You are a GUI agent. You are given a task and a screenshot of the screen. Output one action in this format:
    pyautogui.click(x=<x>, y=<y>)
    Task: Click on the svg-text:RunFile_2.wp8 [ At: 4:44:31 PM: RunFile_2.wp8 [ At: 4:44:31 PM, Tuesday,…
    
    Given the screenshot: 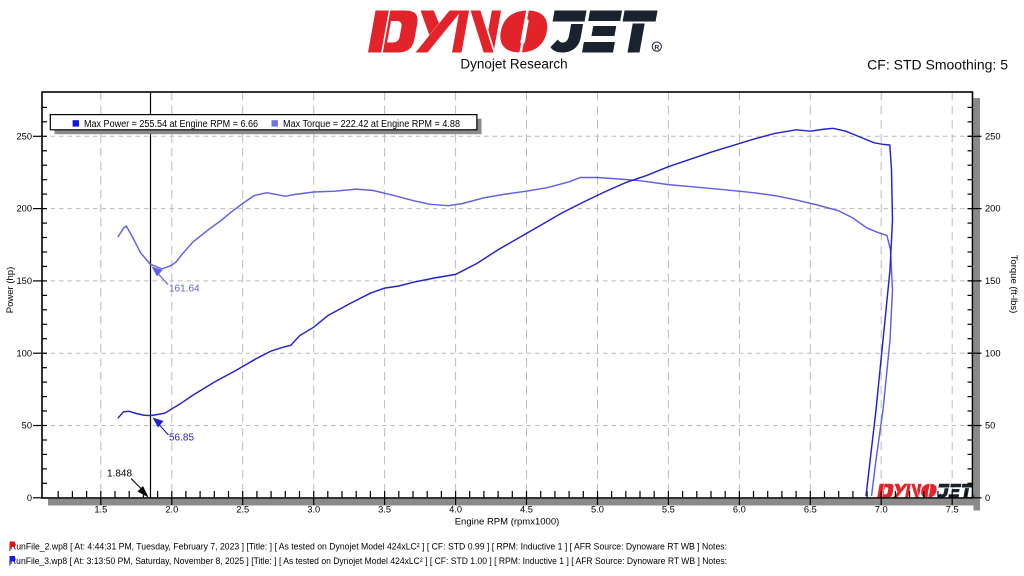 What is the action you would take?
    pyautogui.click(x=368, y=547)
    